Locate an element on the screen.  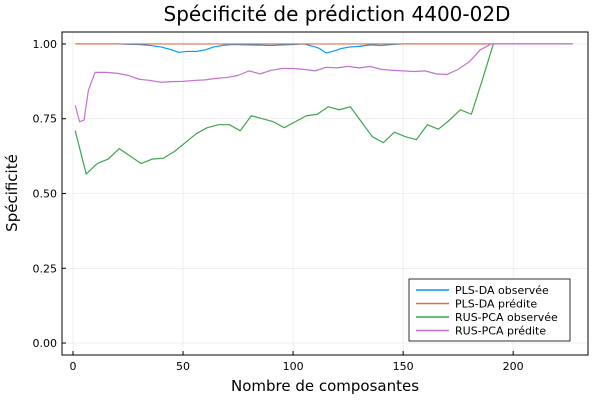
y-tick-label: 1.00 is located at coordinates (45, 44).